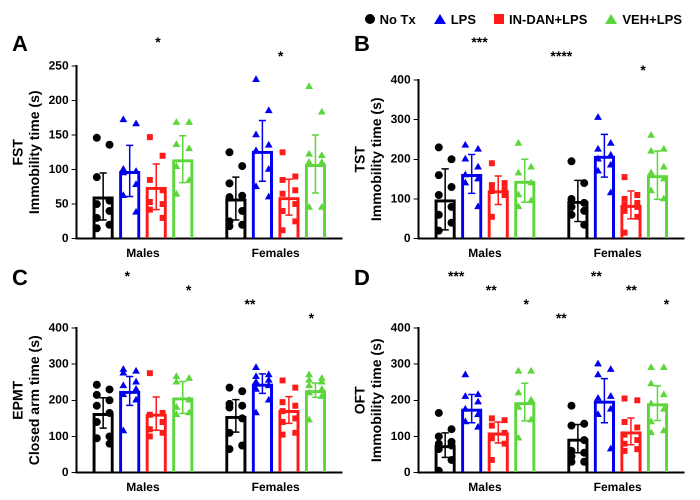 The width and height of the screenshot is (700, 500). Describe the element at coordinates (58, 134) in the screenshot. I see `y-tick-label: 150` at that location.